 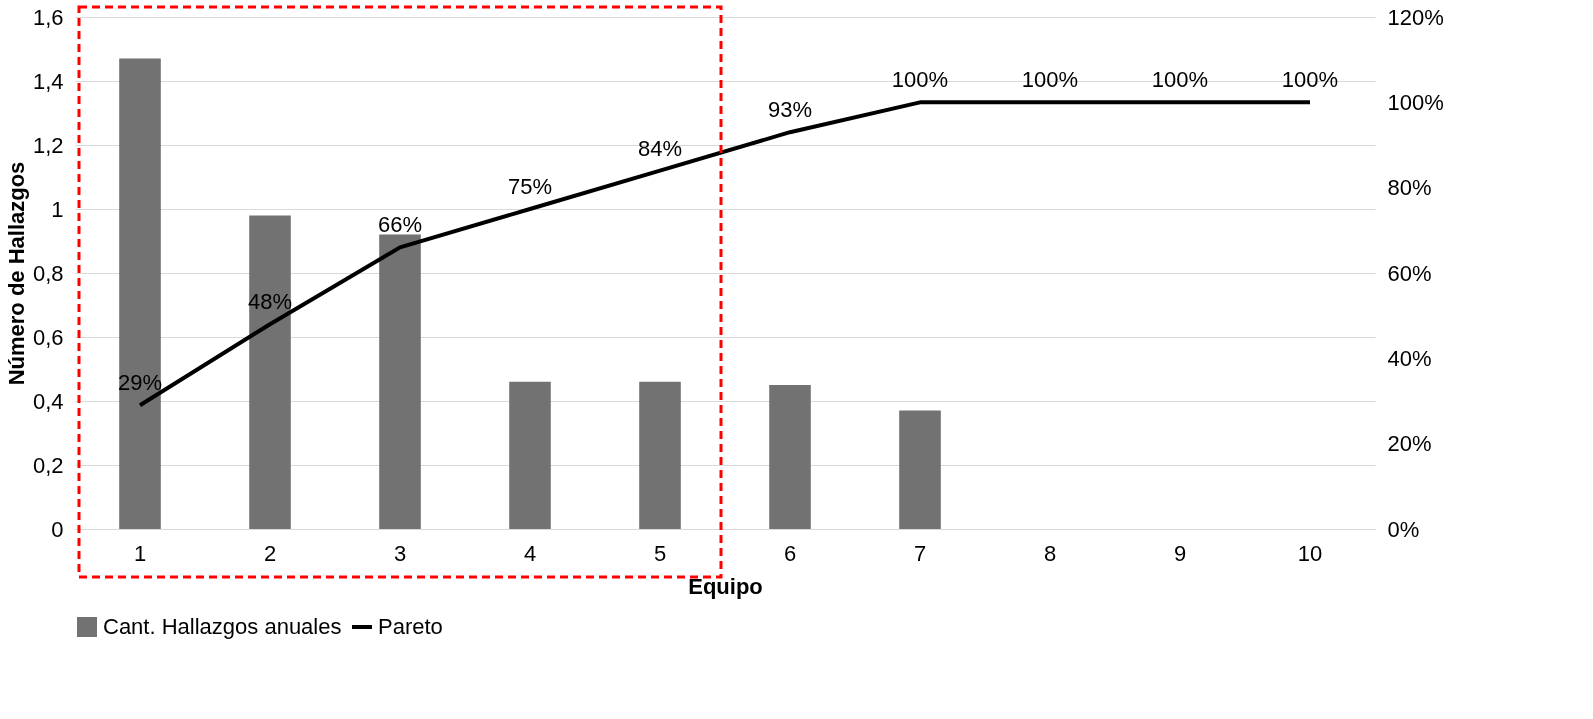 I want to click on data-label: 66%, so click(x=400, y=225).